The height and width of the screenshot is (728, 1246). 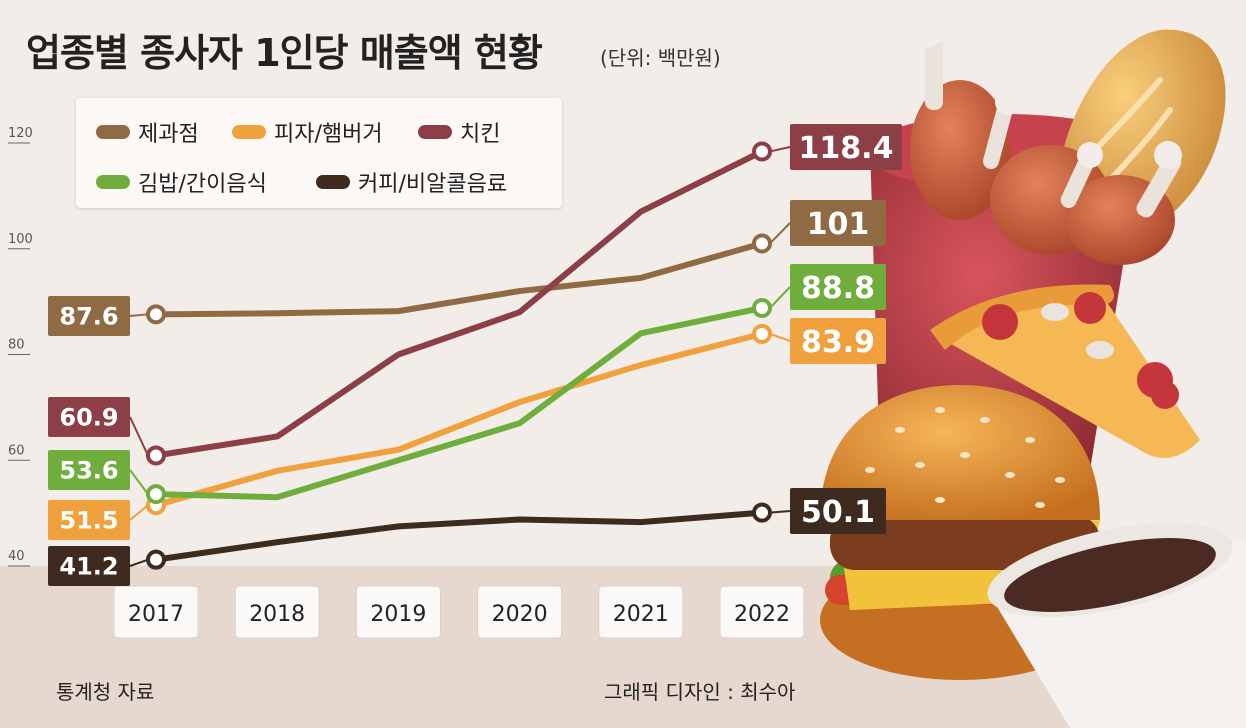 I want to click on end-value-label: 50.1, so click(x=838, y=512).